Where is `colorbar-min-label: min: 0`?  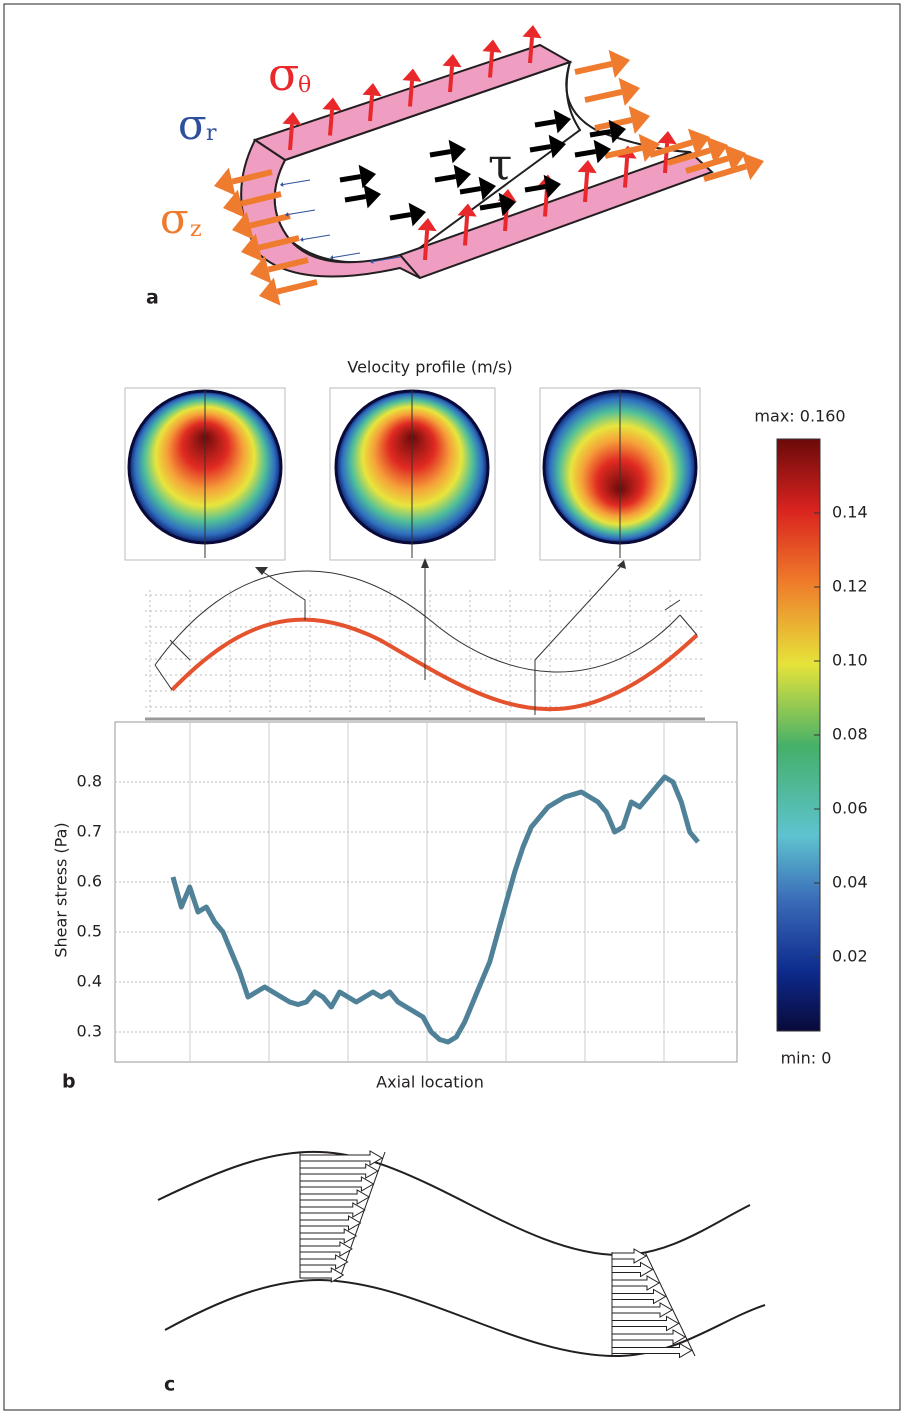 colorbar-min-label: min: 0 is located at coordinates (806, 1058).